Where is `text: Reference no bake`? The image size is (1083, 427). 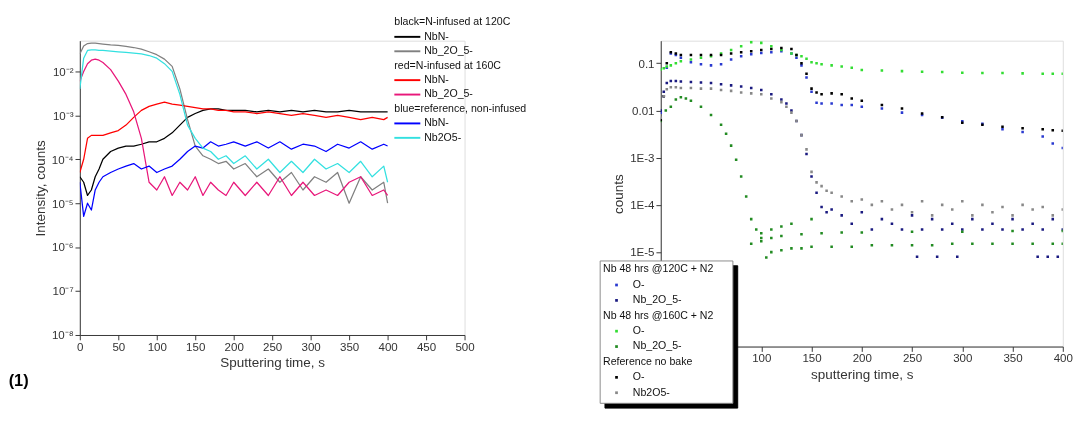 text: Reference no bake is located at coordinates (648, 360).